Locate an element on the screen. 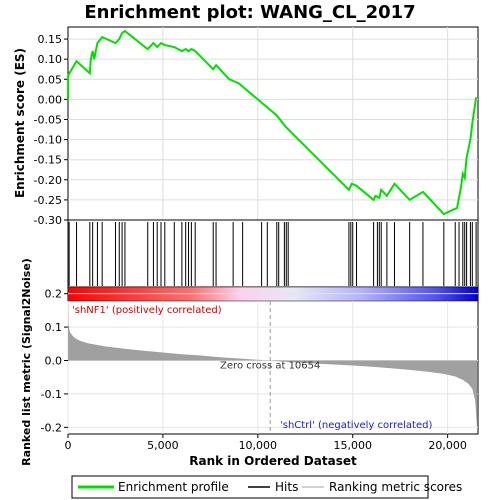 Image resolution: width=500 pixels, height=500 pixels. metric-y-axis-label: Ranked list metric (Signal2Noise) is located at coordinates (26, 362).